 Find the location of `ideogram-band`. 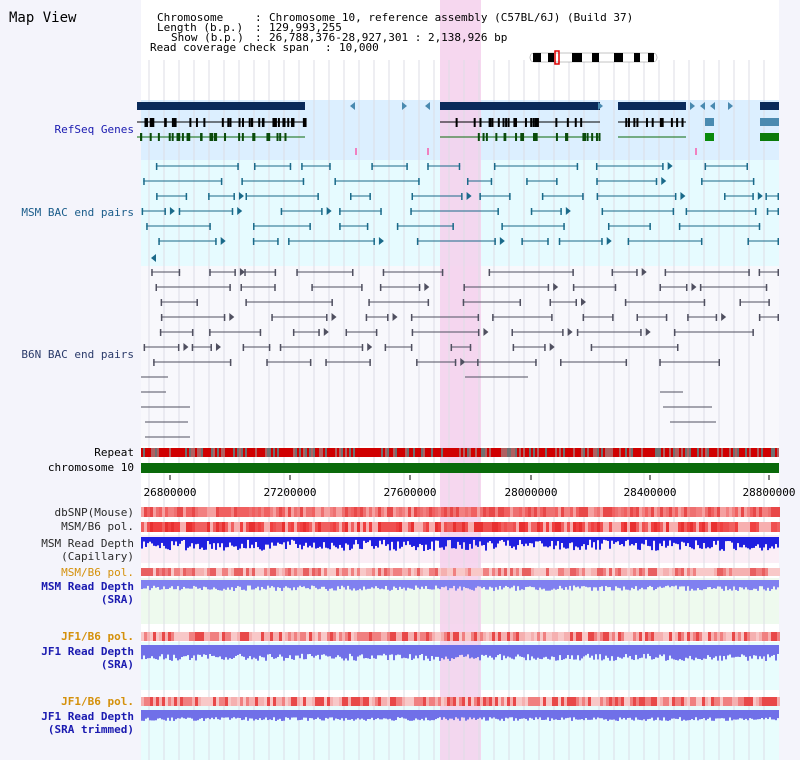

ideogram-band is located at coordinates (577, 57).